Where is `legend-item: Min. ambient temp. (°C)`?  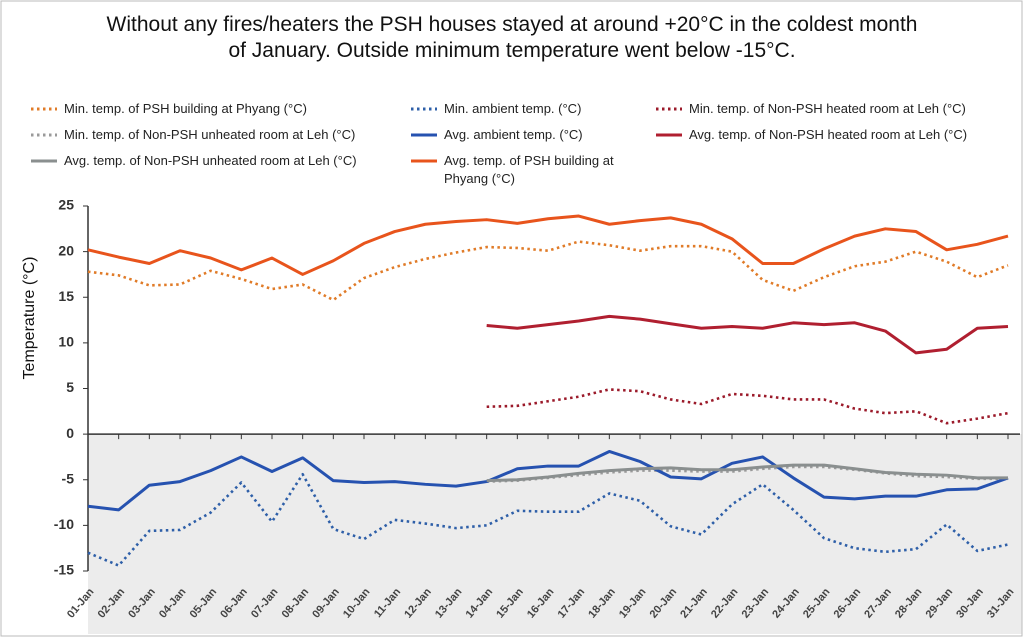
legend-item: Min. ambient temp. (°C) is located at coordinates (587, 109).